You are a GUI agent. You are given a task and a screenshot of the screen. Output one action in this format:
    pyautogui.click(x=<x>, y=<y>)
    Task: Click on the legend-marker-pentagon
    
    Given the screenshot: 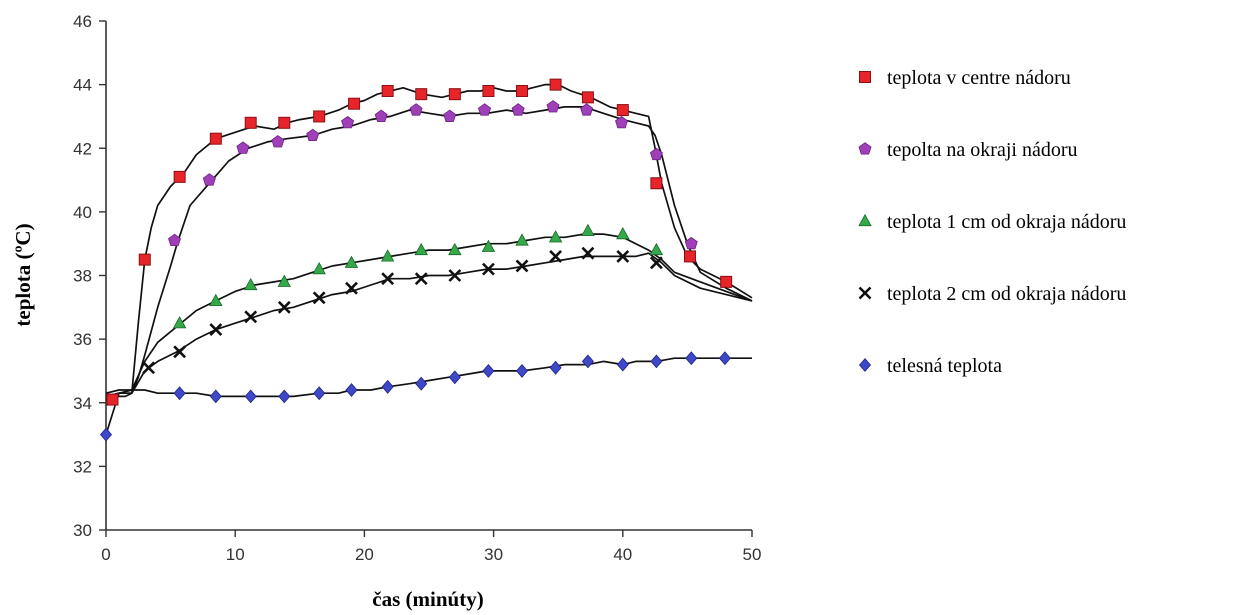 What is the action you would take?
    pyautogui.click(x=865, y=148)
    